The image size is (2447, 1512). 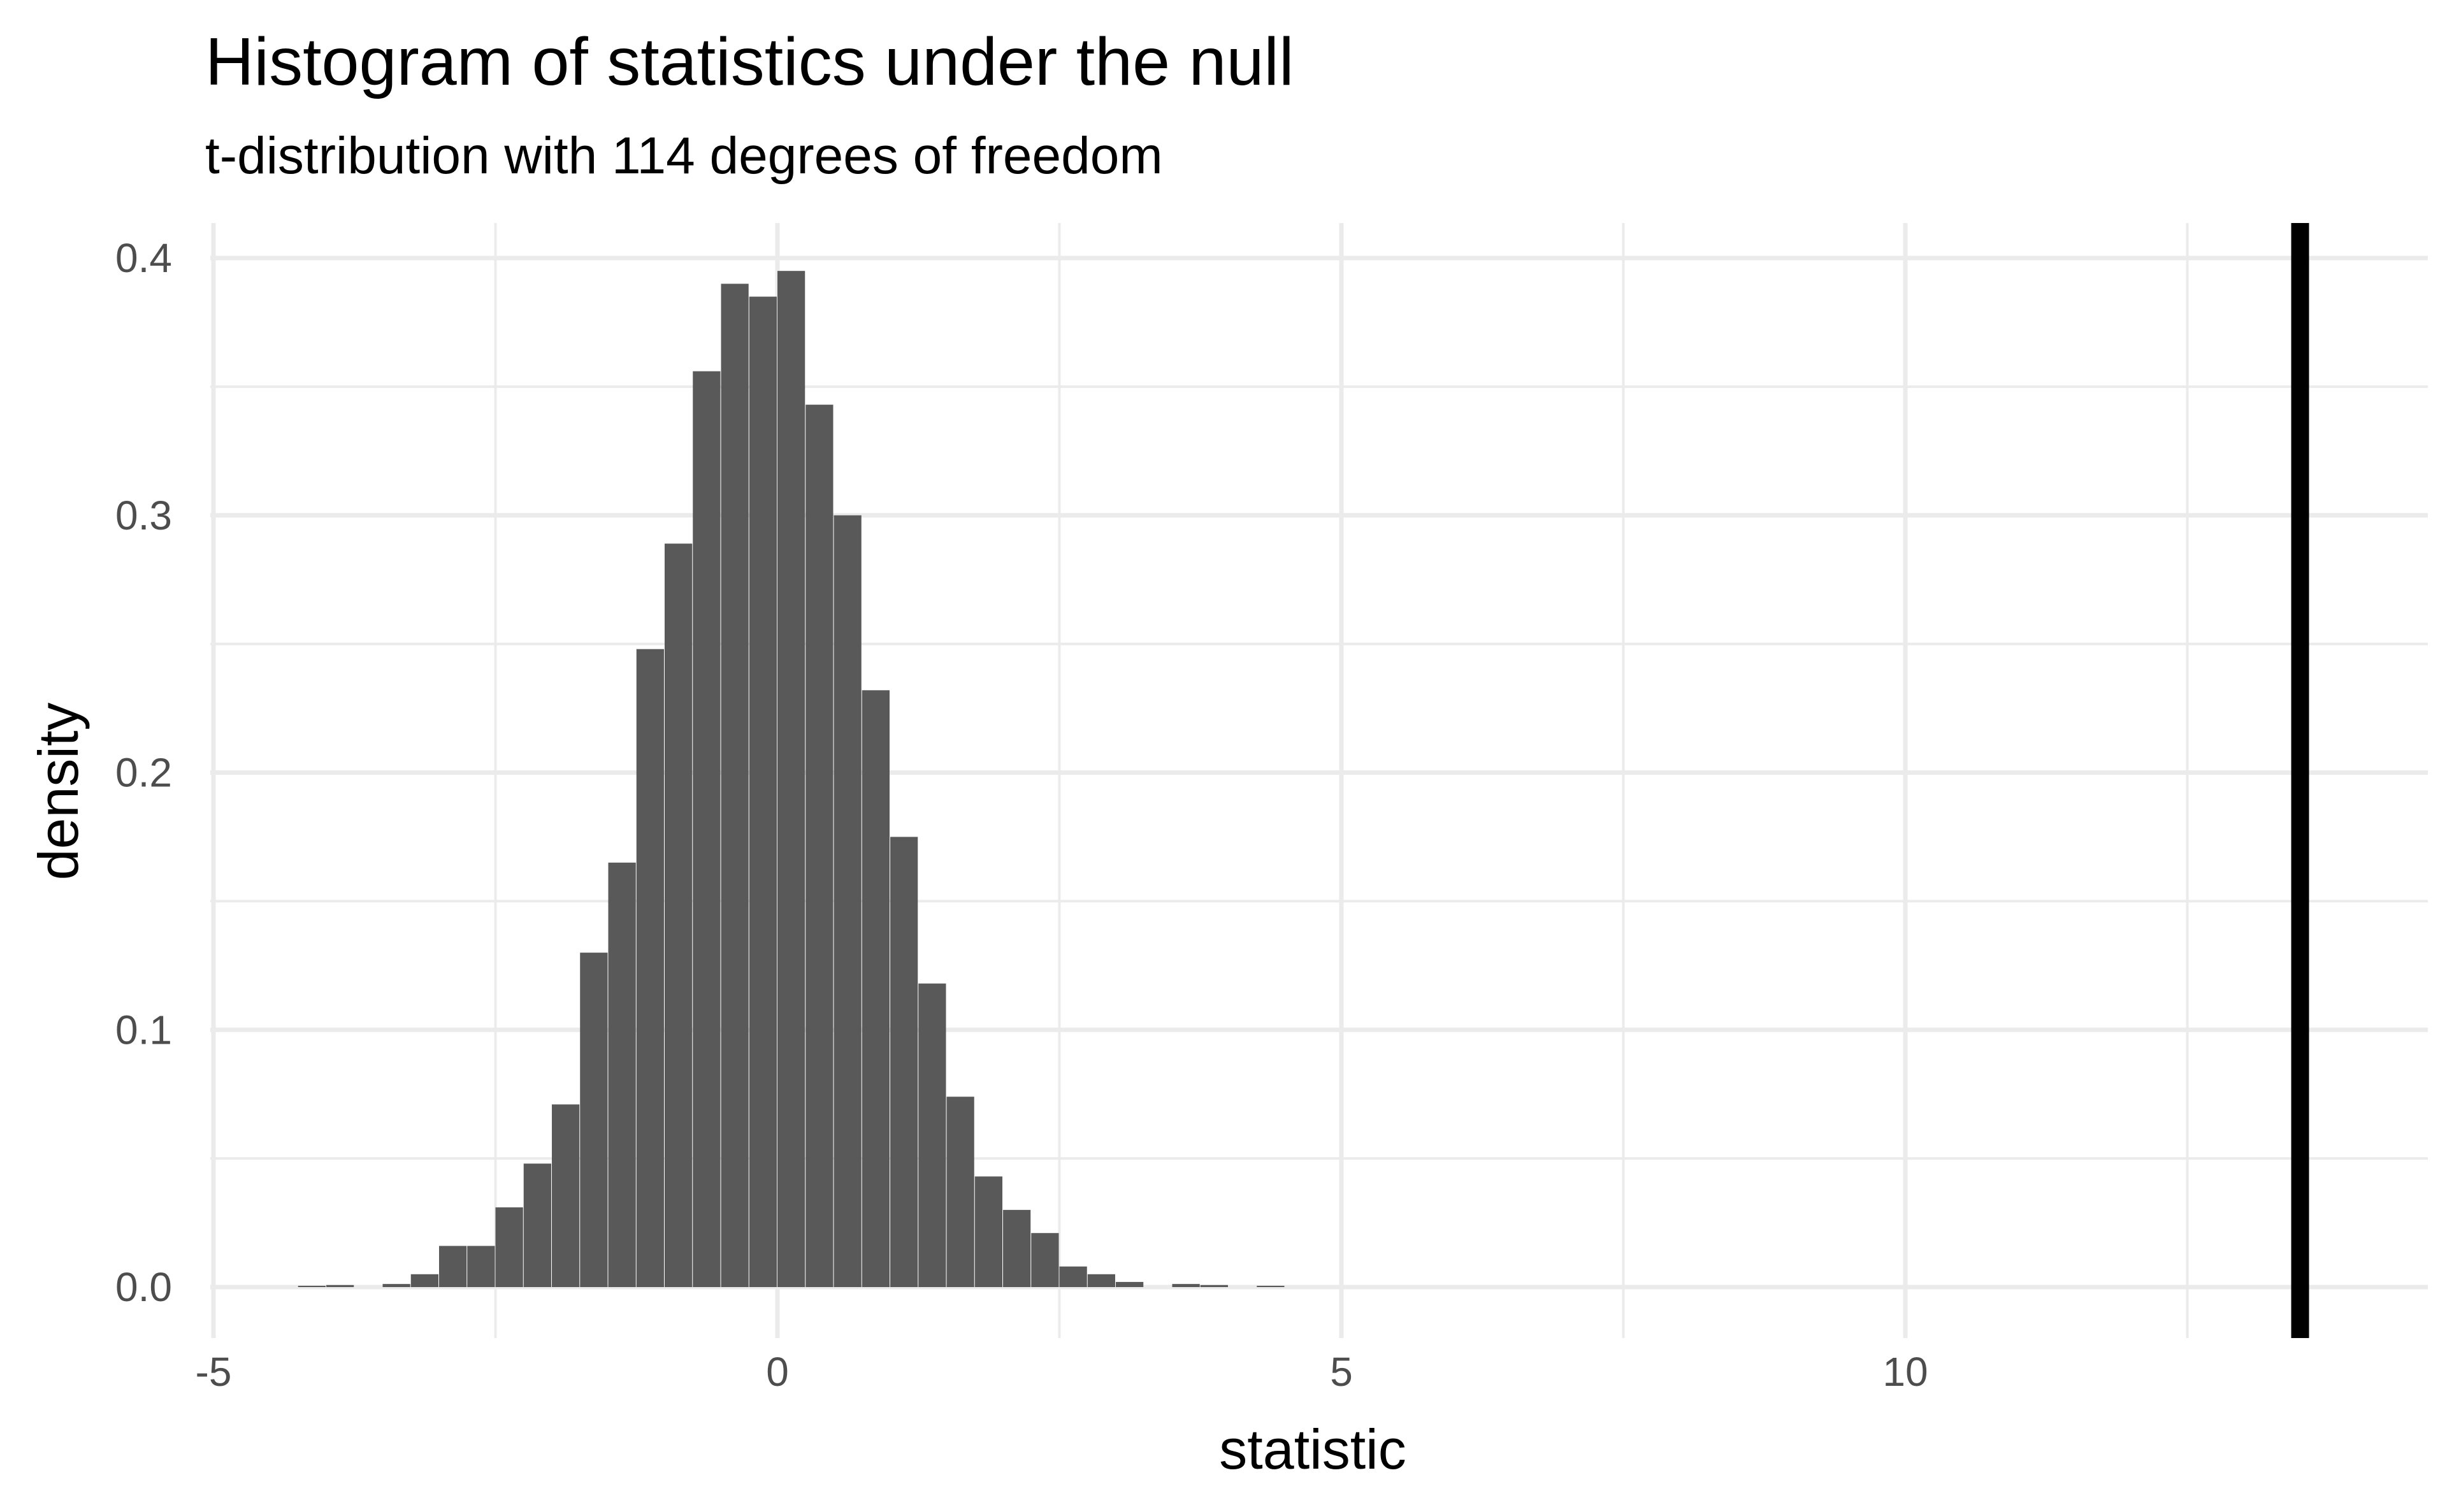 What do you see at coordinates (1905, 1372) in the screenshot?
I see `x-tick-label: 10` at bounding box center [1905, 1372].